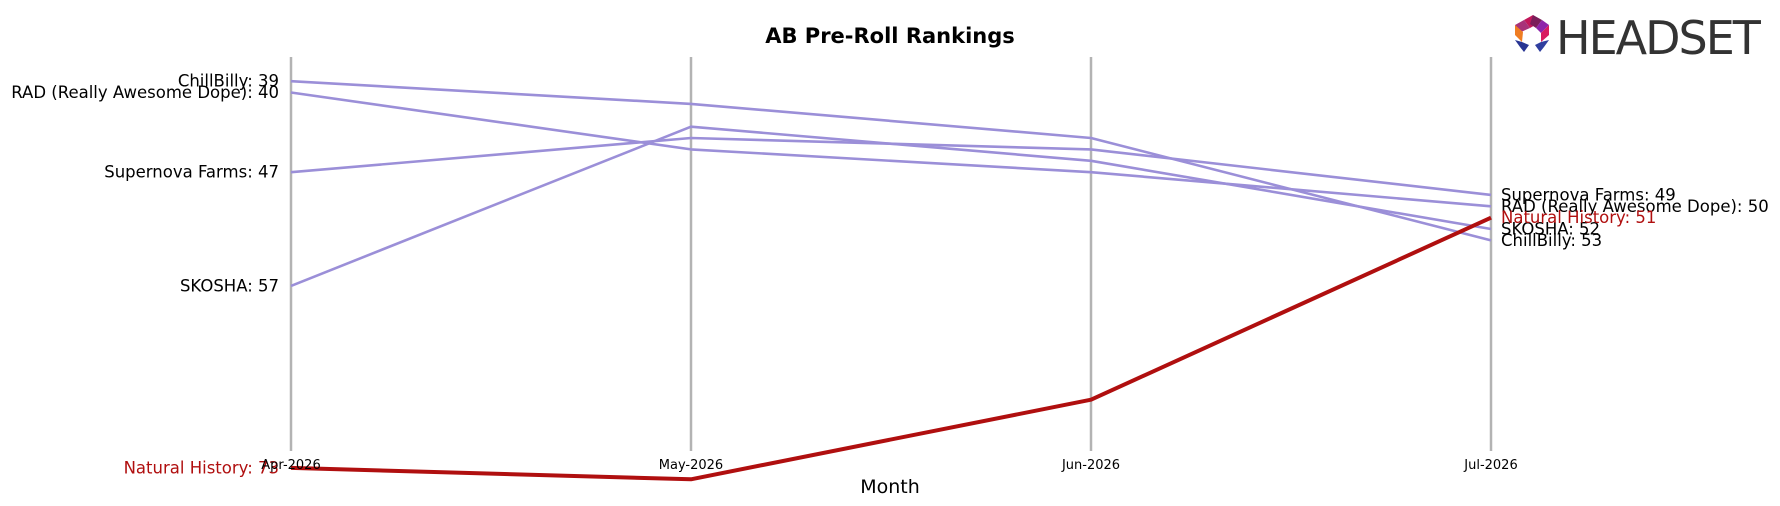 The height and width of the screenshot is (506, 1780). I want to click on end-label-rad-really-awesome-dope: RAD (Really Awesome Dope): 50, so click(1635, 206).